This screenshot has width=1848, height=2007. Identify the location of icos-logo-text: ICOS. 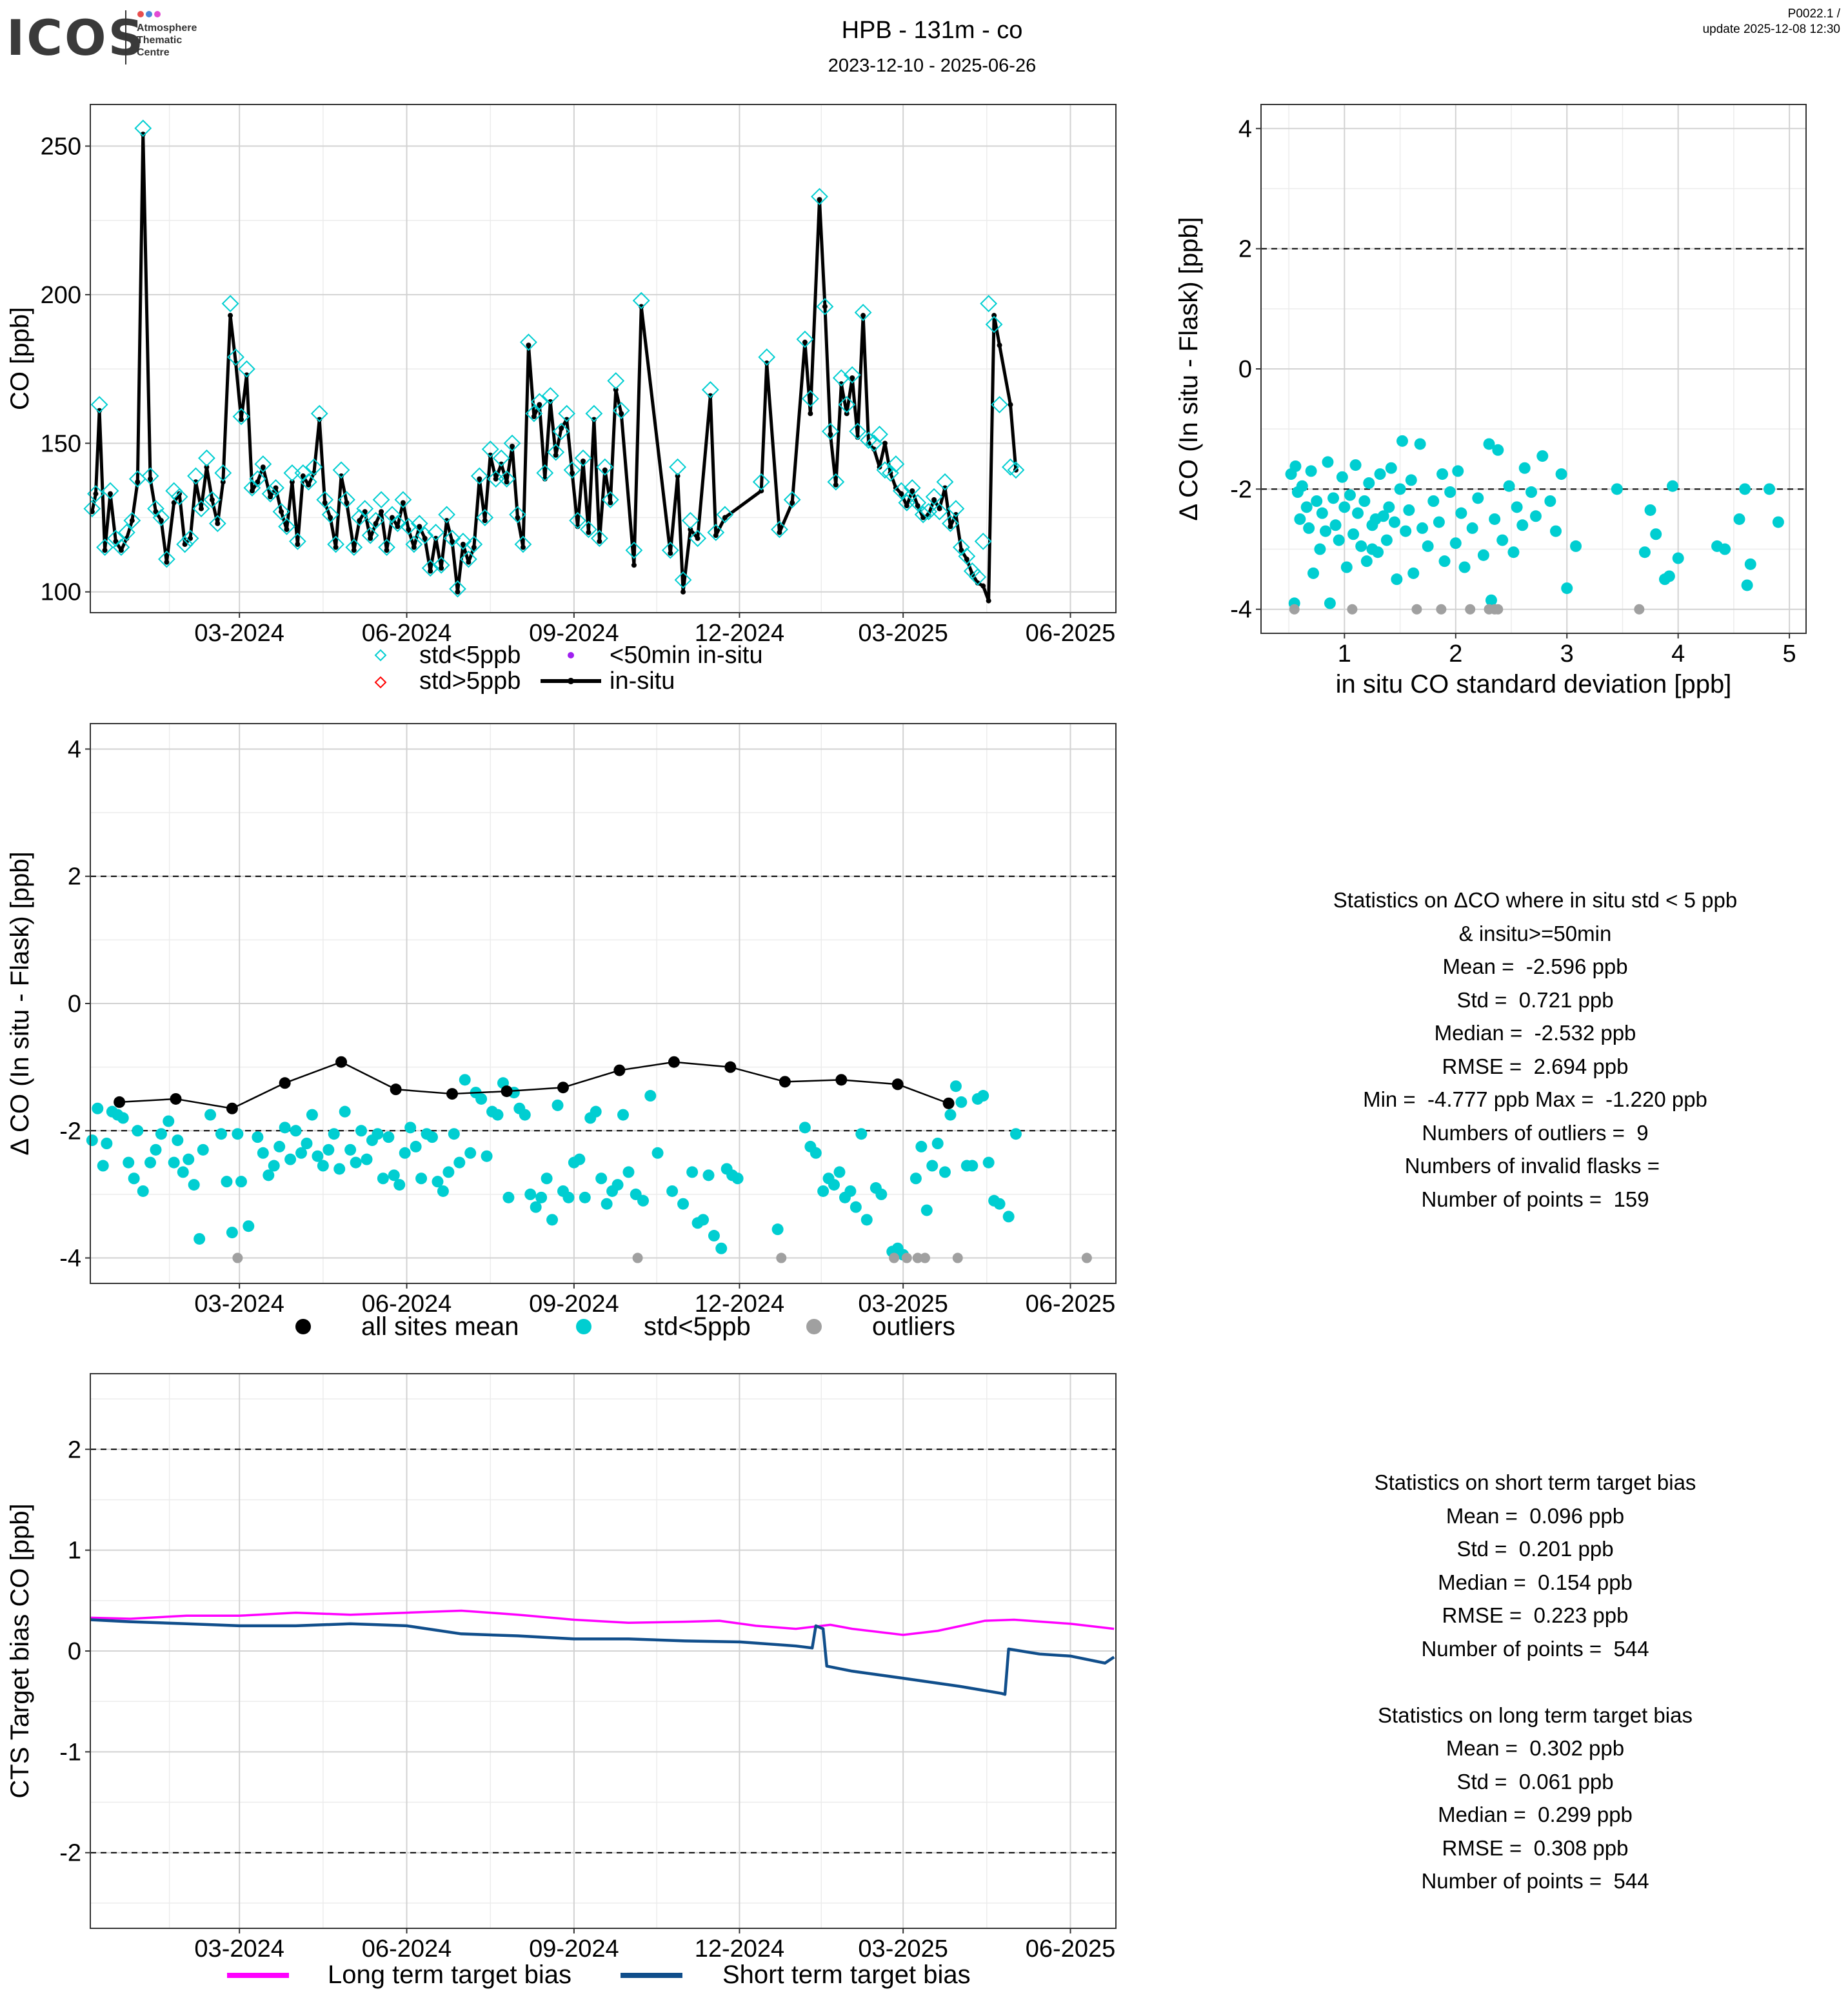
(76, 37).